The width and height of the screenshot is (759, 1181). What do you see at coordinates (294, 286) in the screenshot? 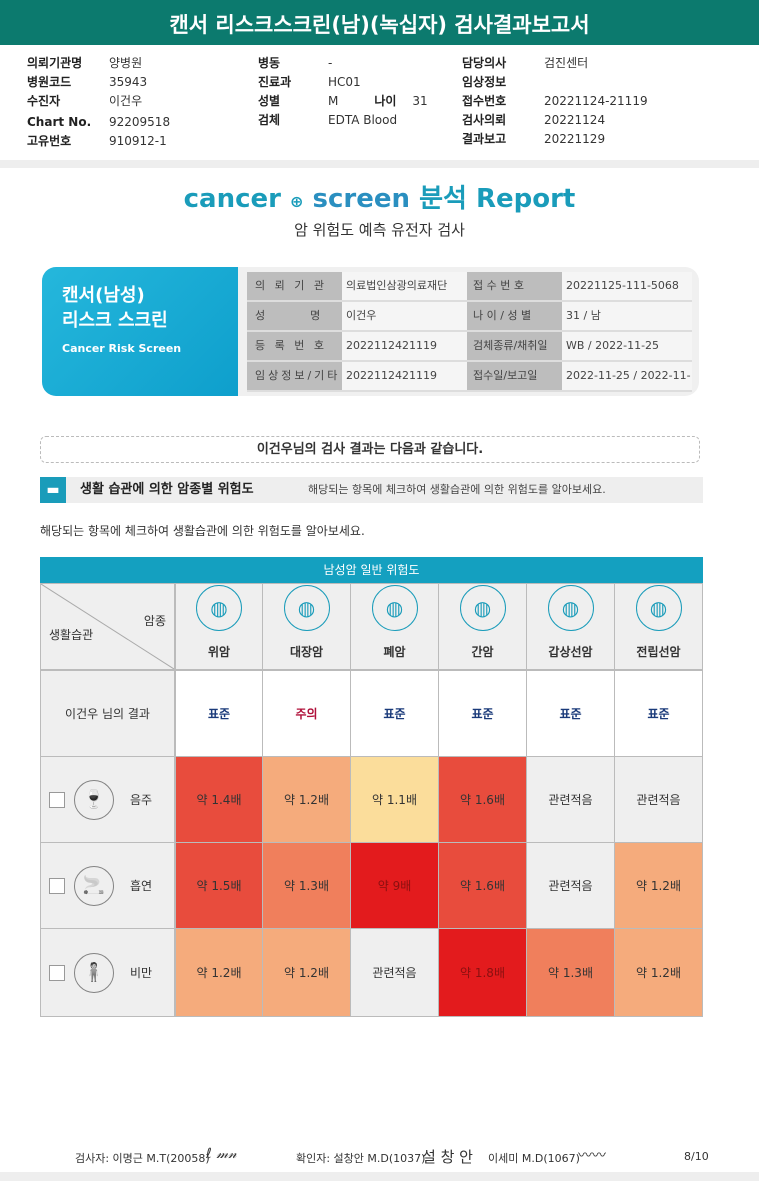
I see `info-label: 의 뢰 기 관` at bounding box center [294, 286].